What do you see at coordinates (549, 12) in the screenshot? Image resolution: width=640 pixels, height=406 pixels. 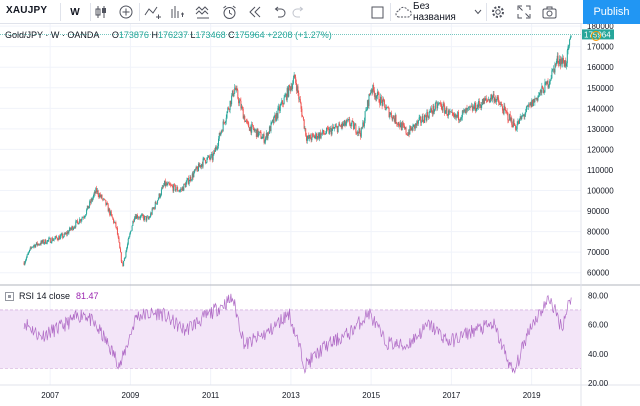 I see `camera-icon` at bounding box center [549, 12].